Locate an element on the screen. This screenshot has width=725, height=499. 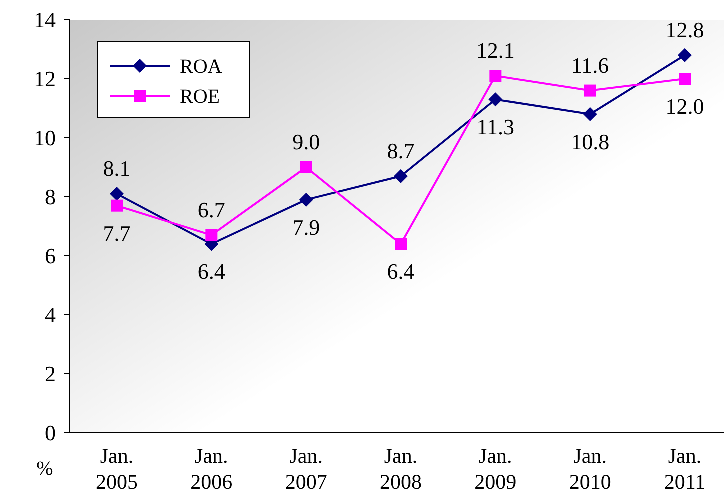
data-label: 12.8 is located at coordinates (685, 29).